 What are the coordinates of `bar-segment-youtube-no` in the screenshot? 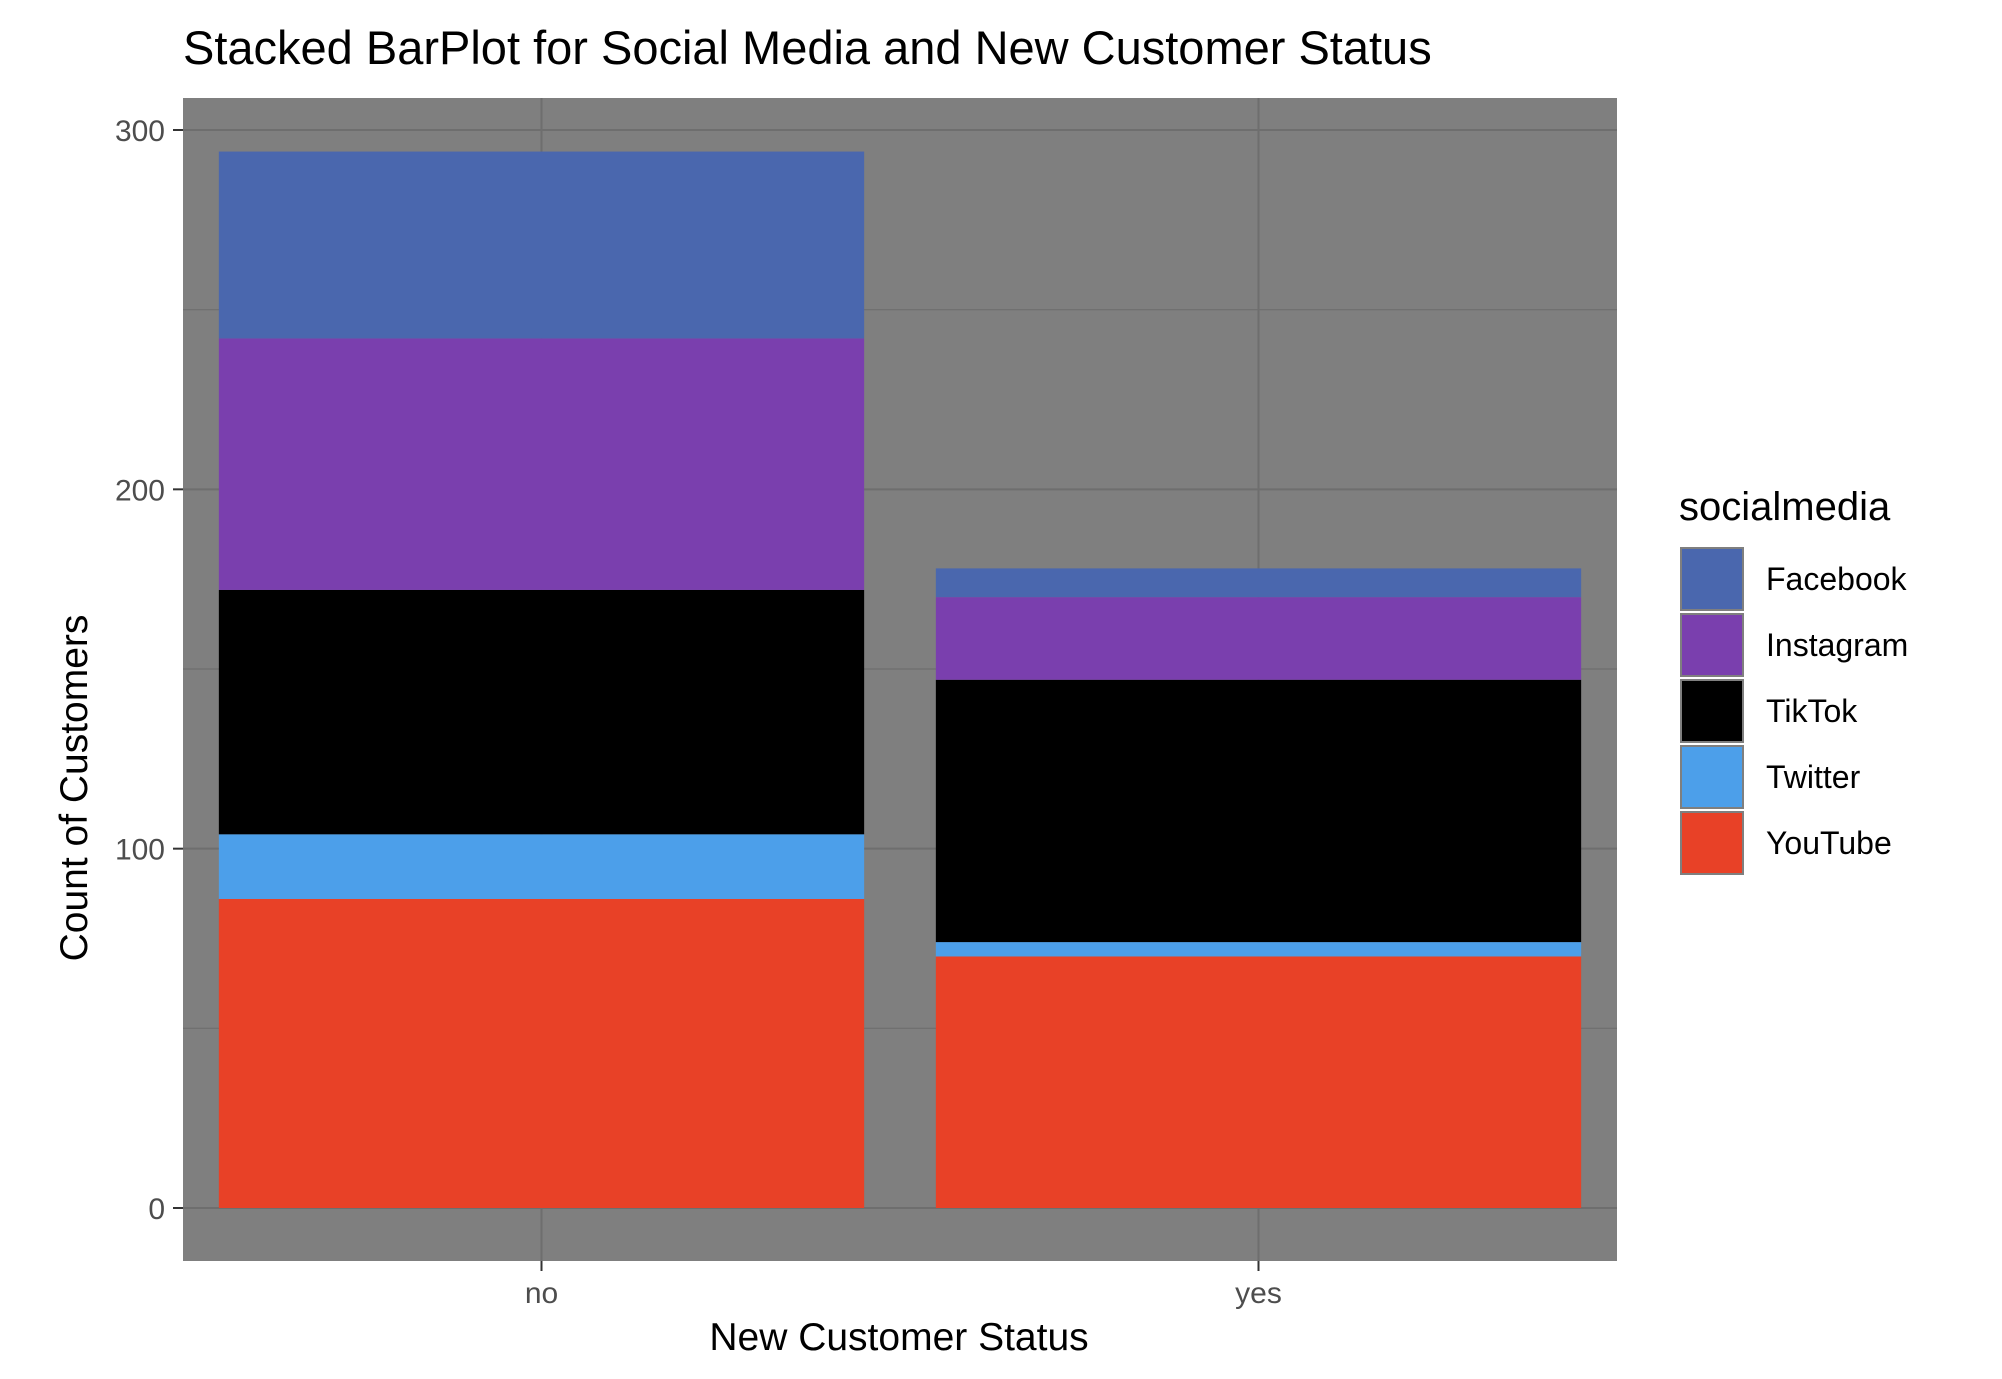 It's located at (541, 1053).